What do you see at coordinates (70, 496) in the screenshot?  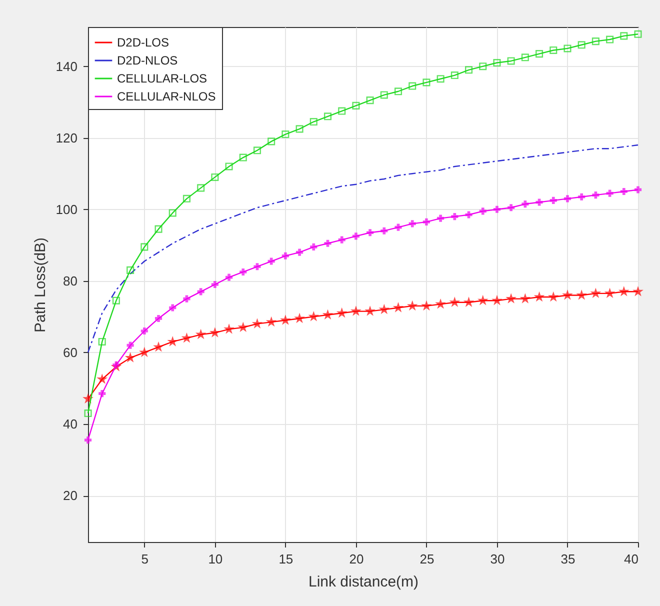 I see `y-tick-label: 20` at bounding box center [70, 496].